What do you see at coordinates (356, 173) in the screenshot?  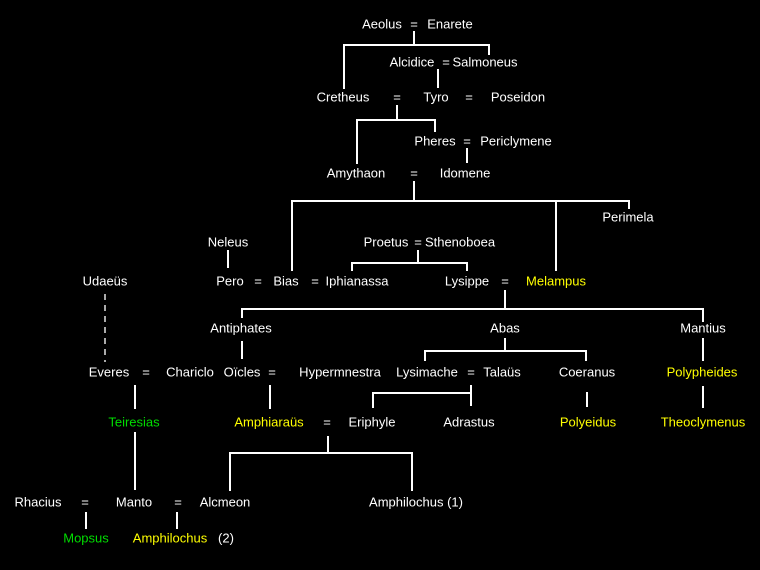 I see `person-amythaon: Amythaon` at bounding box center [356, 173].